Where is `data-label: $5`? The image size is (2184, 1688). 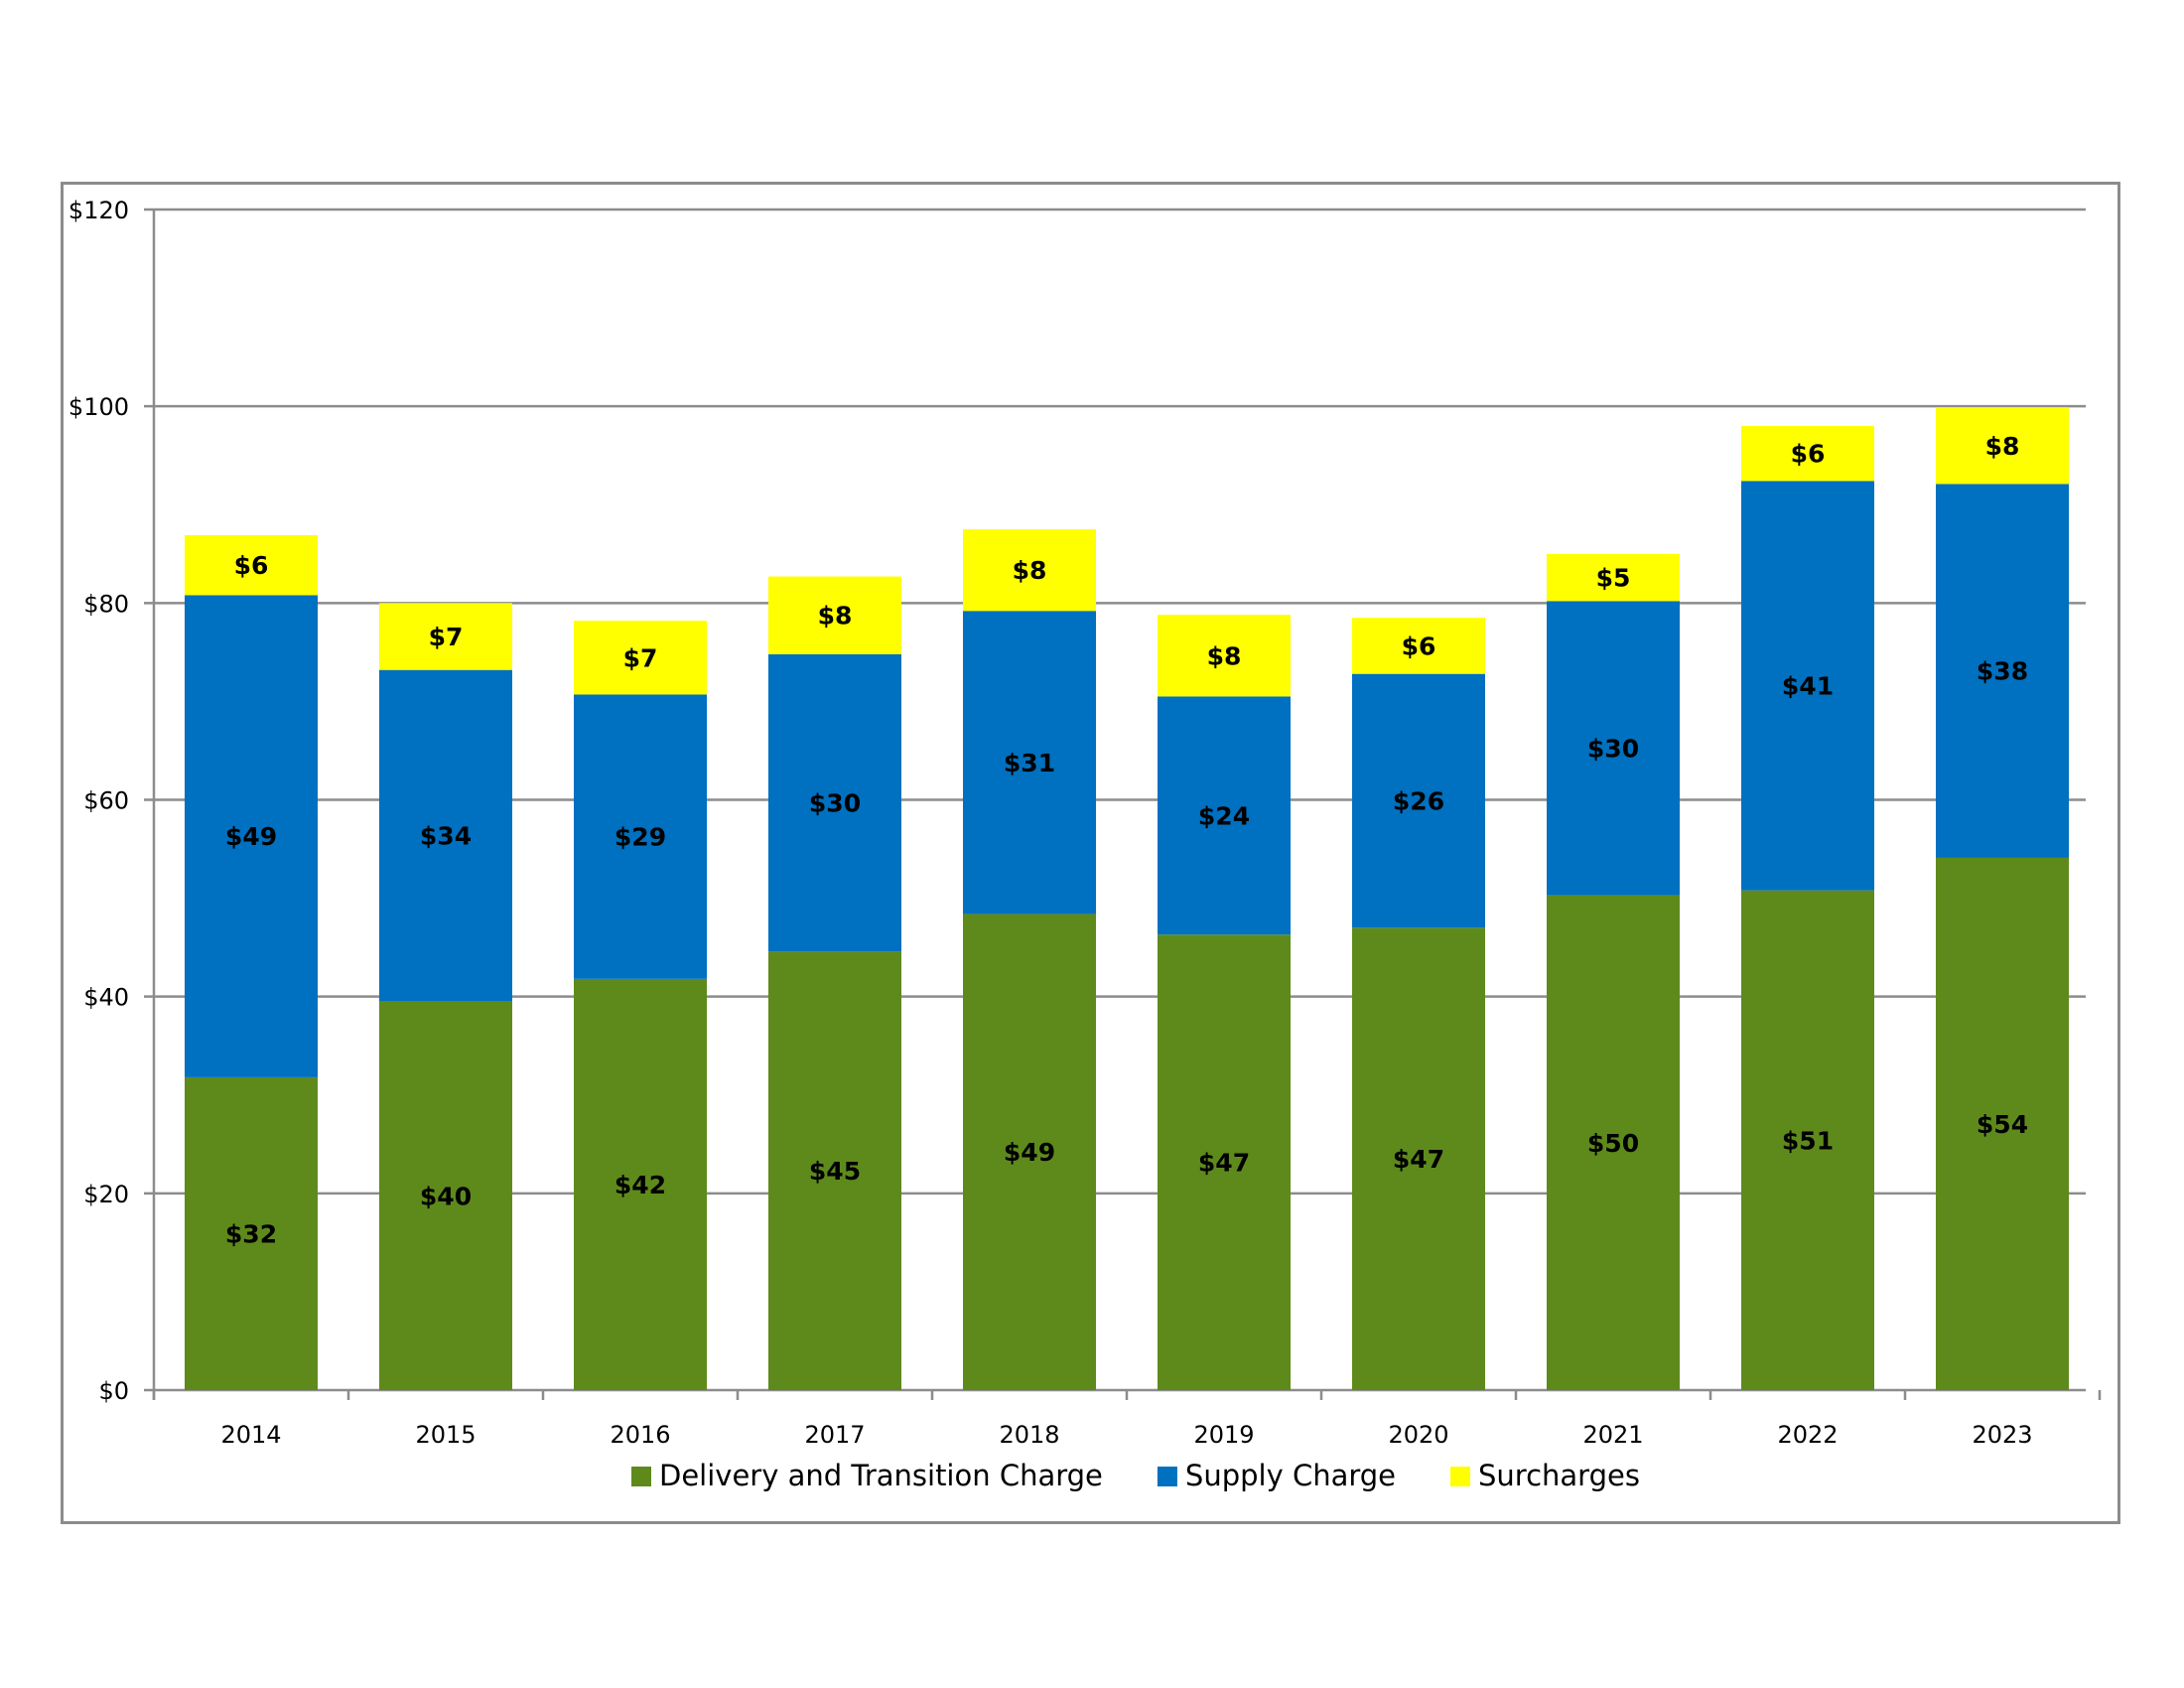 data-label: $5 is located at coordinates (1613, 578).